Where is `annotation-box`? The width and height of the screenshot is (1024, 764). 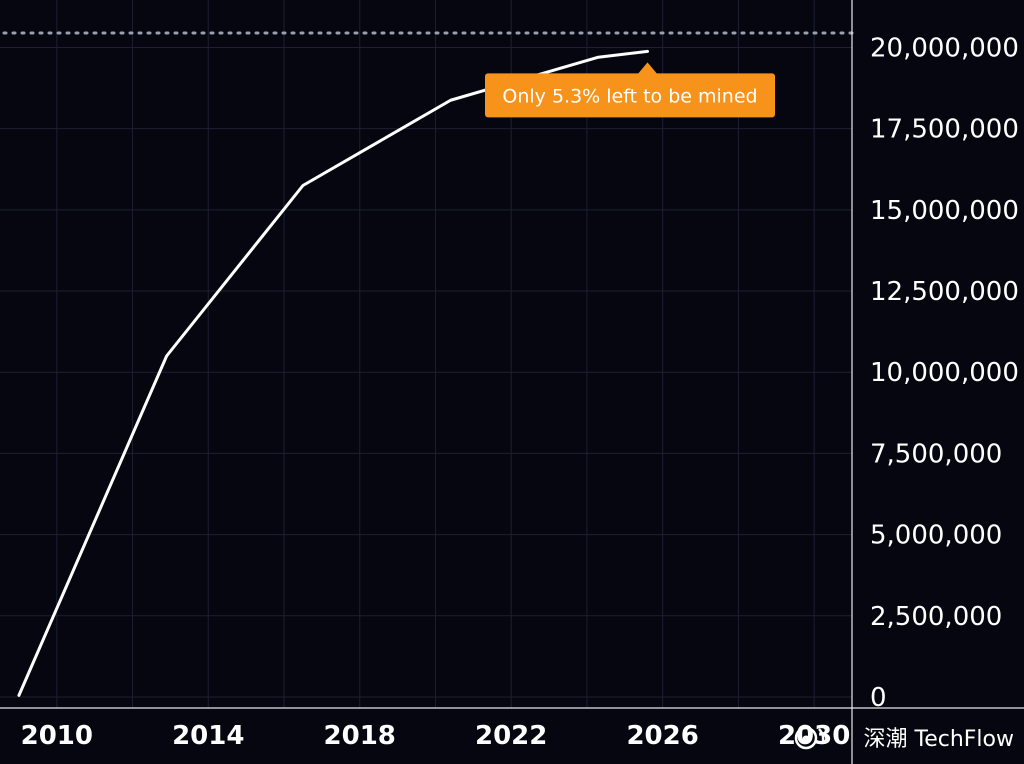
annotation-box is located at coordinates (630, 95).